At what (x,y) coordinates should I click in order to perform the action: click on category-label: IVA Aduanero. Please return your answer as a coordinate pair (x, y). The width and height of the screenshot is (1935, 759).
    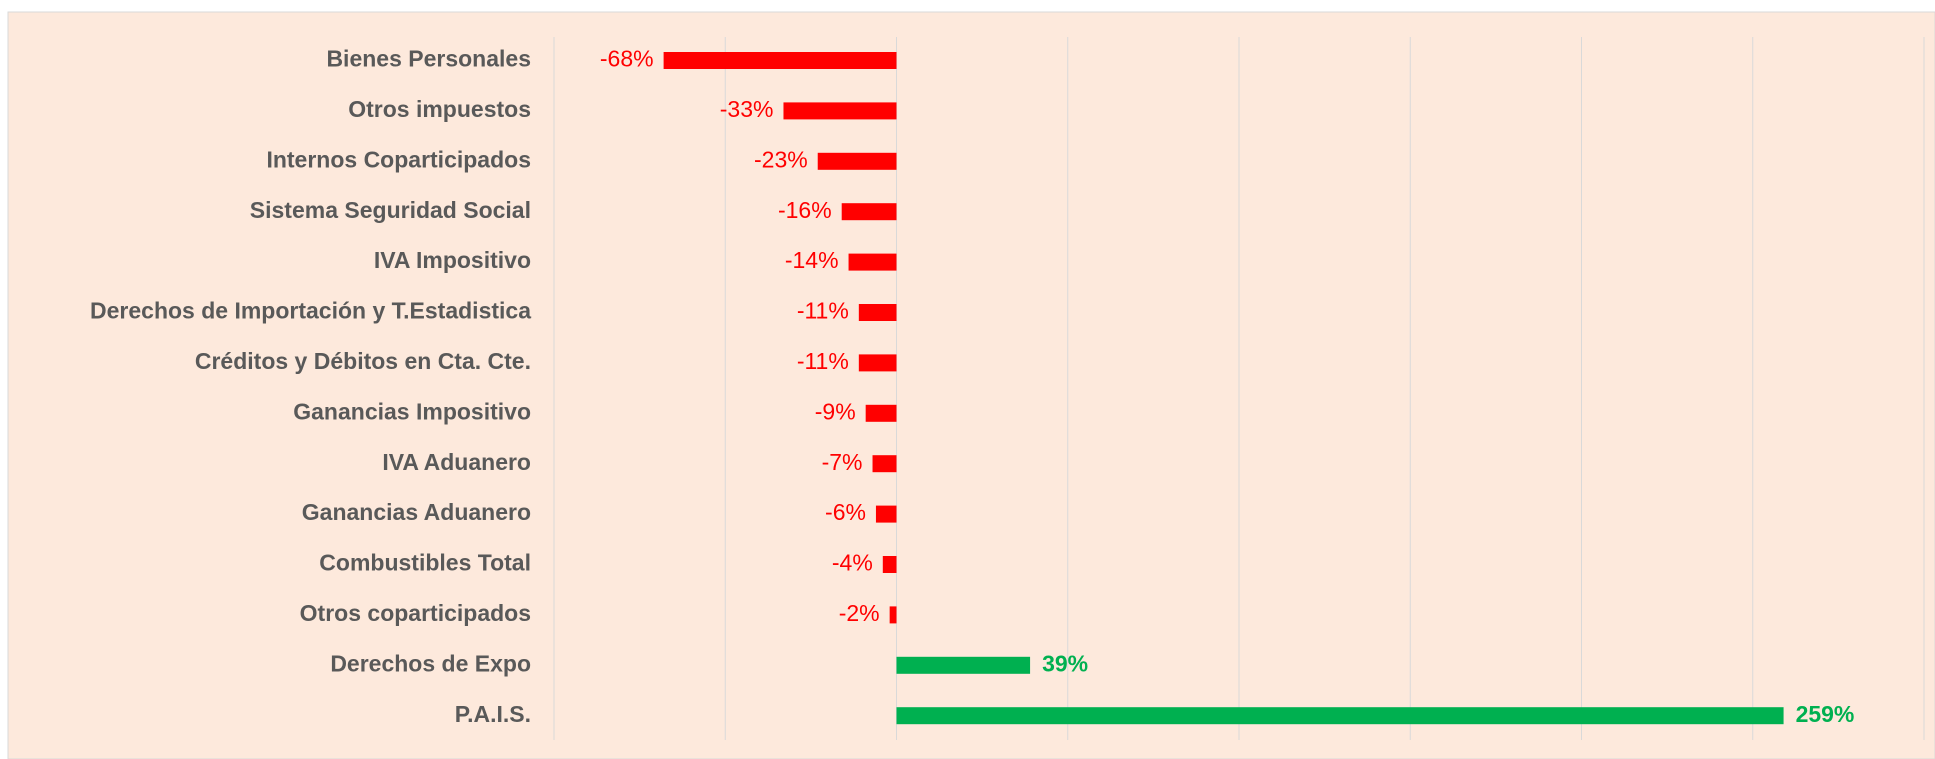
    Looking at the image, I should click on (456, 462).